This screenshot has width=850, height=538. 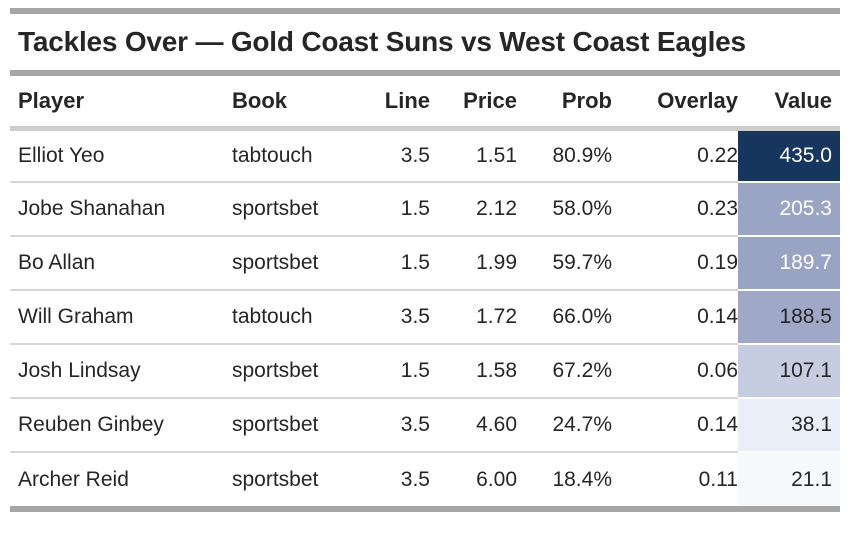 I want to click on col-header-value: Value, so click(x=789, y=103).